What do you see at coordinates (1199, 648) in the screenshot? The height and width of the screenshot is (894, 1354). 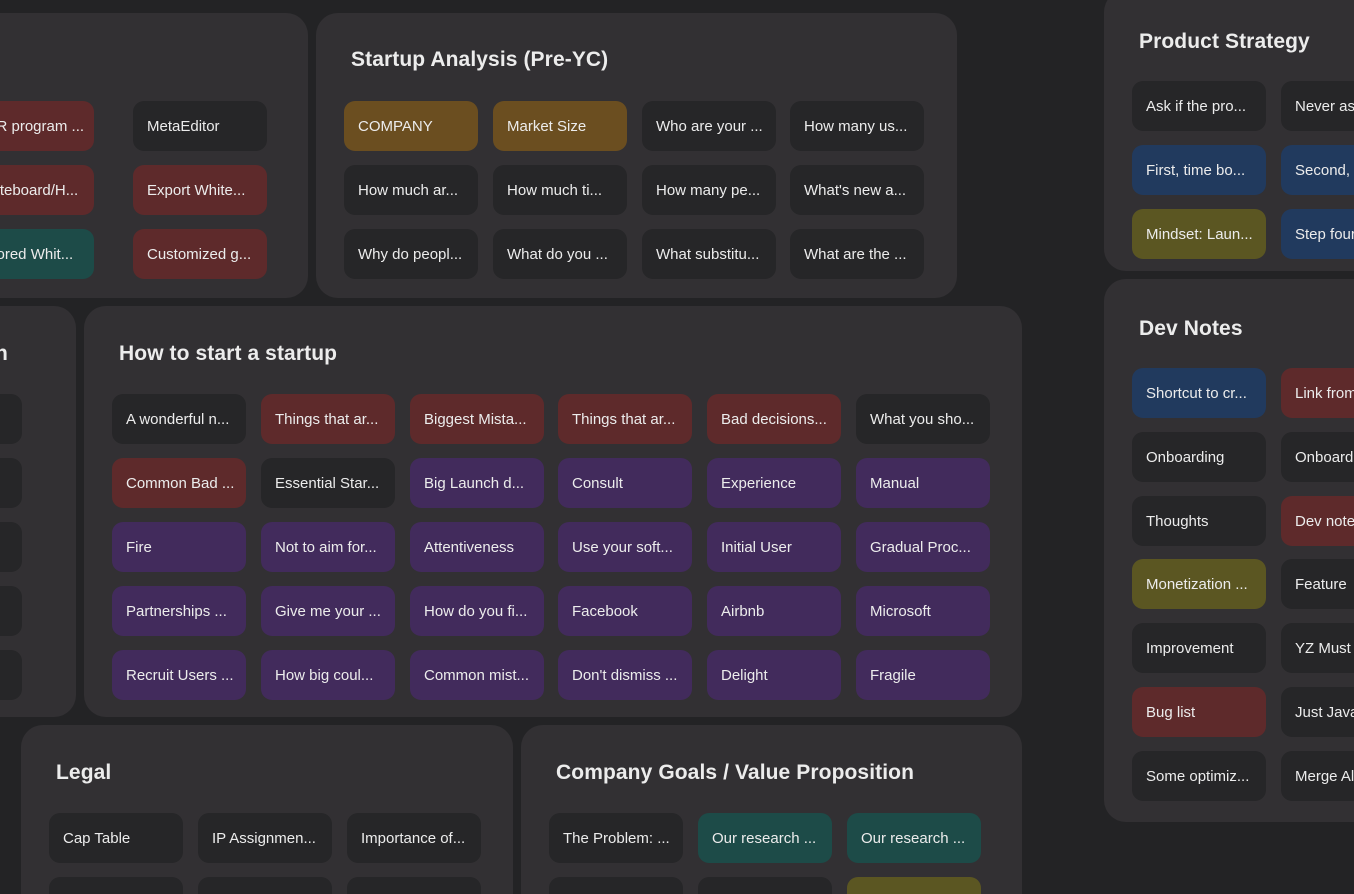 I see `card: Improvement` at bounding box center [1199, 648].